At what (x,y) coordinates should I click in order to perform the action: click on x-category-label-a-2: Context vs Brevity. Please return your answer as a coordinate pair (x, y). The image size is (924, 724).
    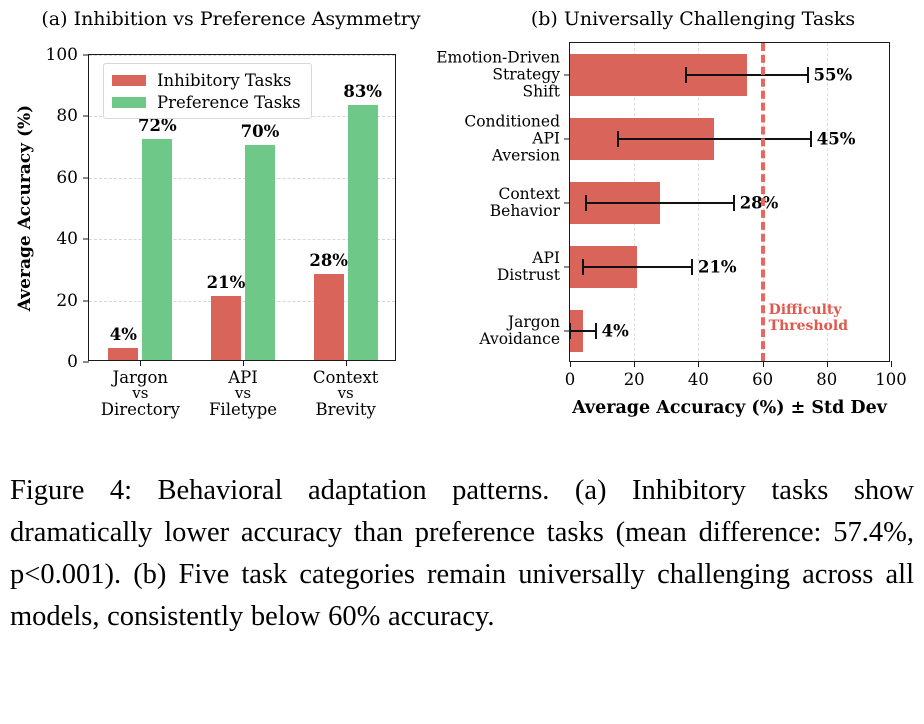
    Looking at the image, I should click on (346, 393).